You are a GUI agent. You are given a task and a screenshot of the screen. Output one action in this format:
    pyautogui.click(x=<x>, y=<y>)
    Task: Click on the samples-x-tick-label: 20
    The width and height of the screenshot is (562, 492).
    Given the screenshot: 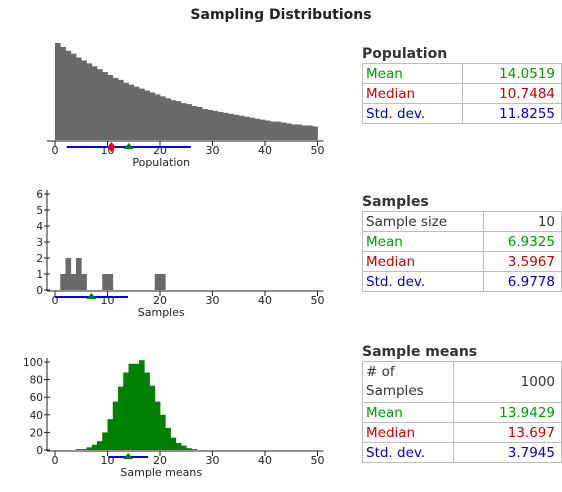 What is the action you would take?
    pyautogui.click(x=160, y=300)
    